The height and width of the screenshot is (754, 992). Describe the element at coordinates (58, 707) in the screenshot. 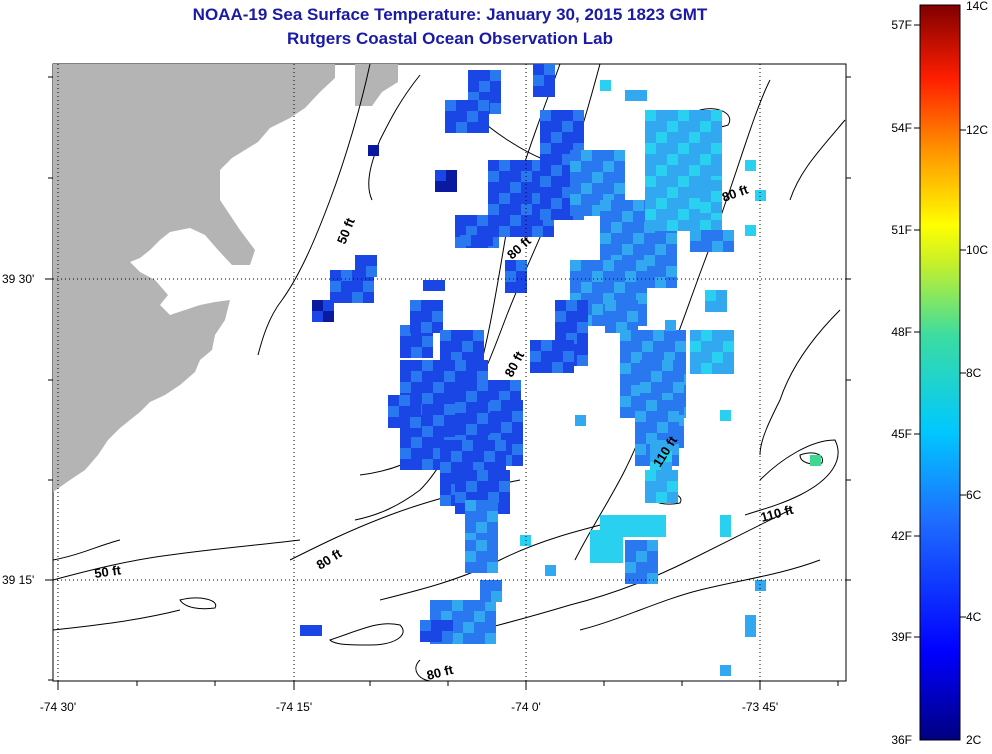

I see `lon-label: -74 30'` at that location.